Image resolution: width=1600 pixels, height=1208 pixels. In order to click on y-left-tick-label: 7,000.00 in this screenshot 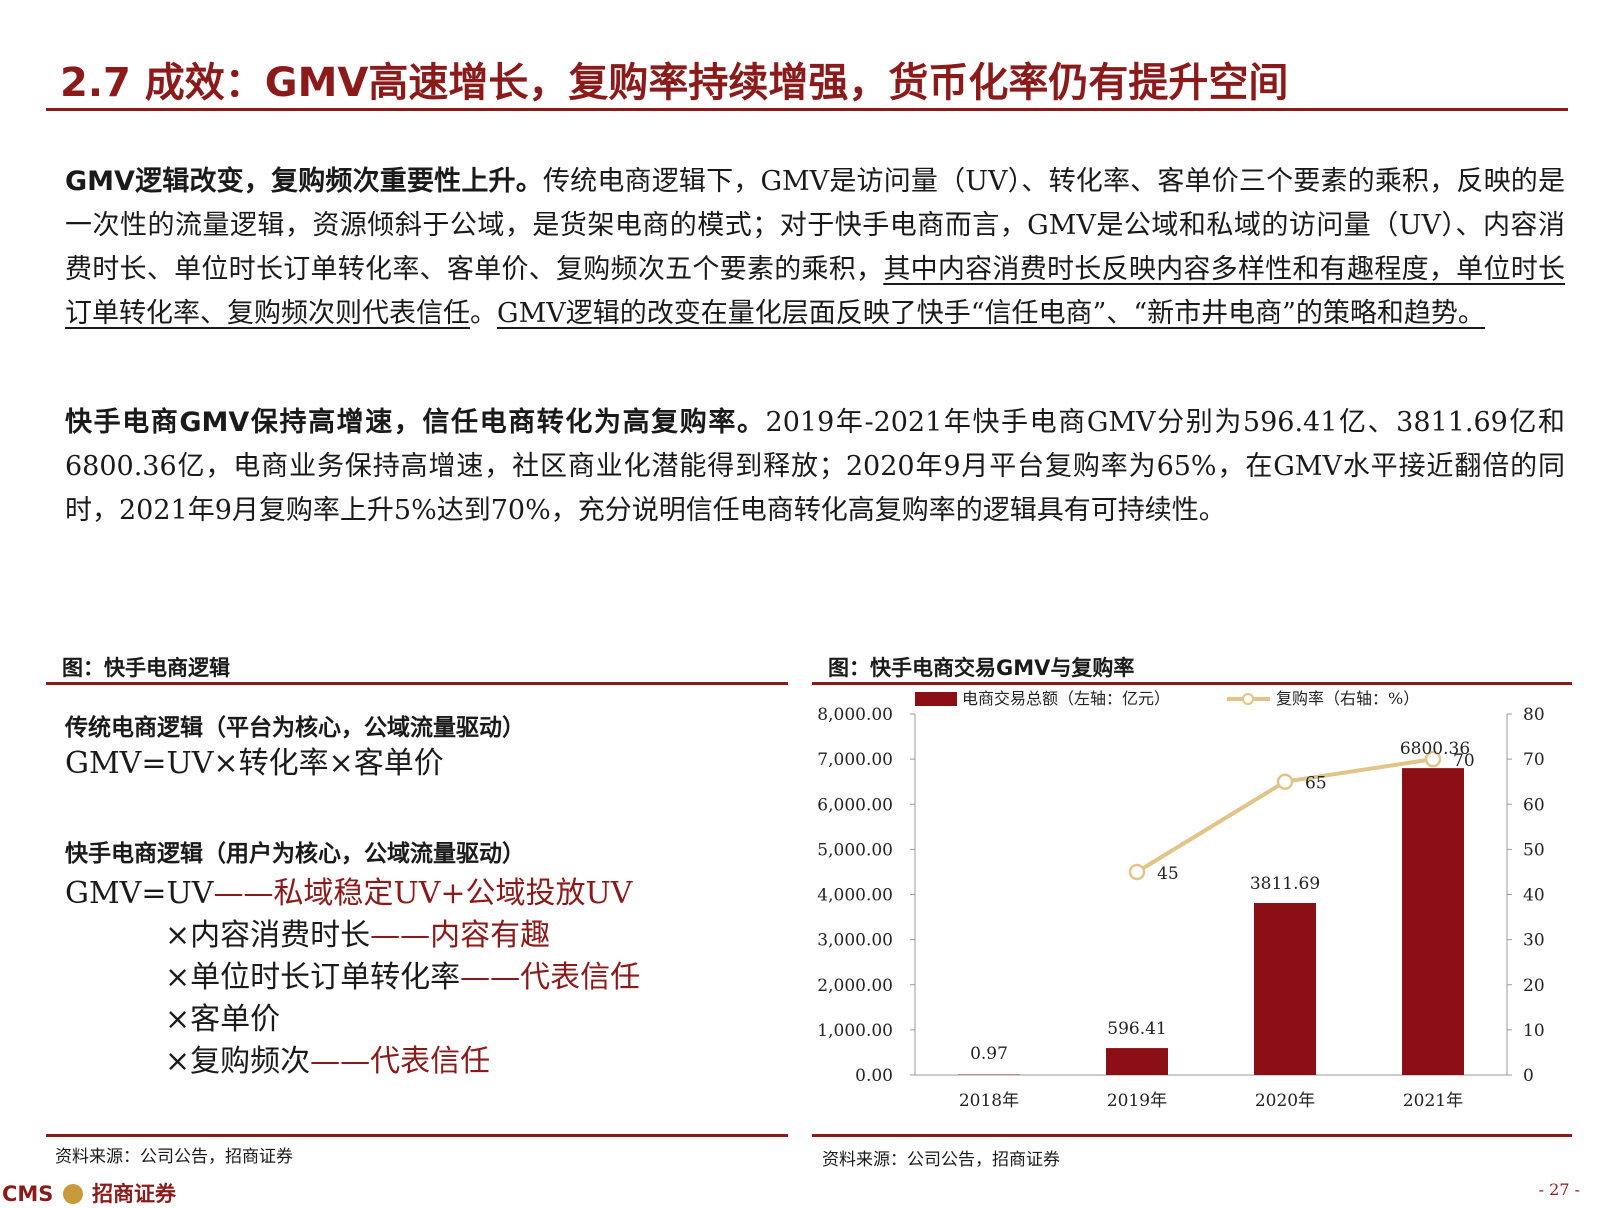, I will do `click(855, 760)`.